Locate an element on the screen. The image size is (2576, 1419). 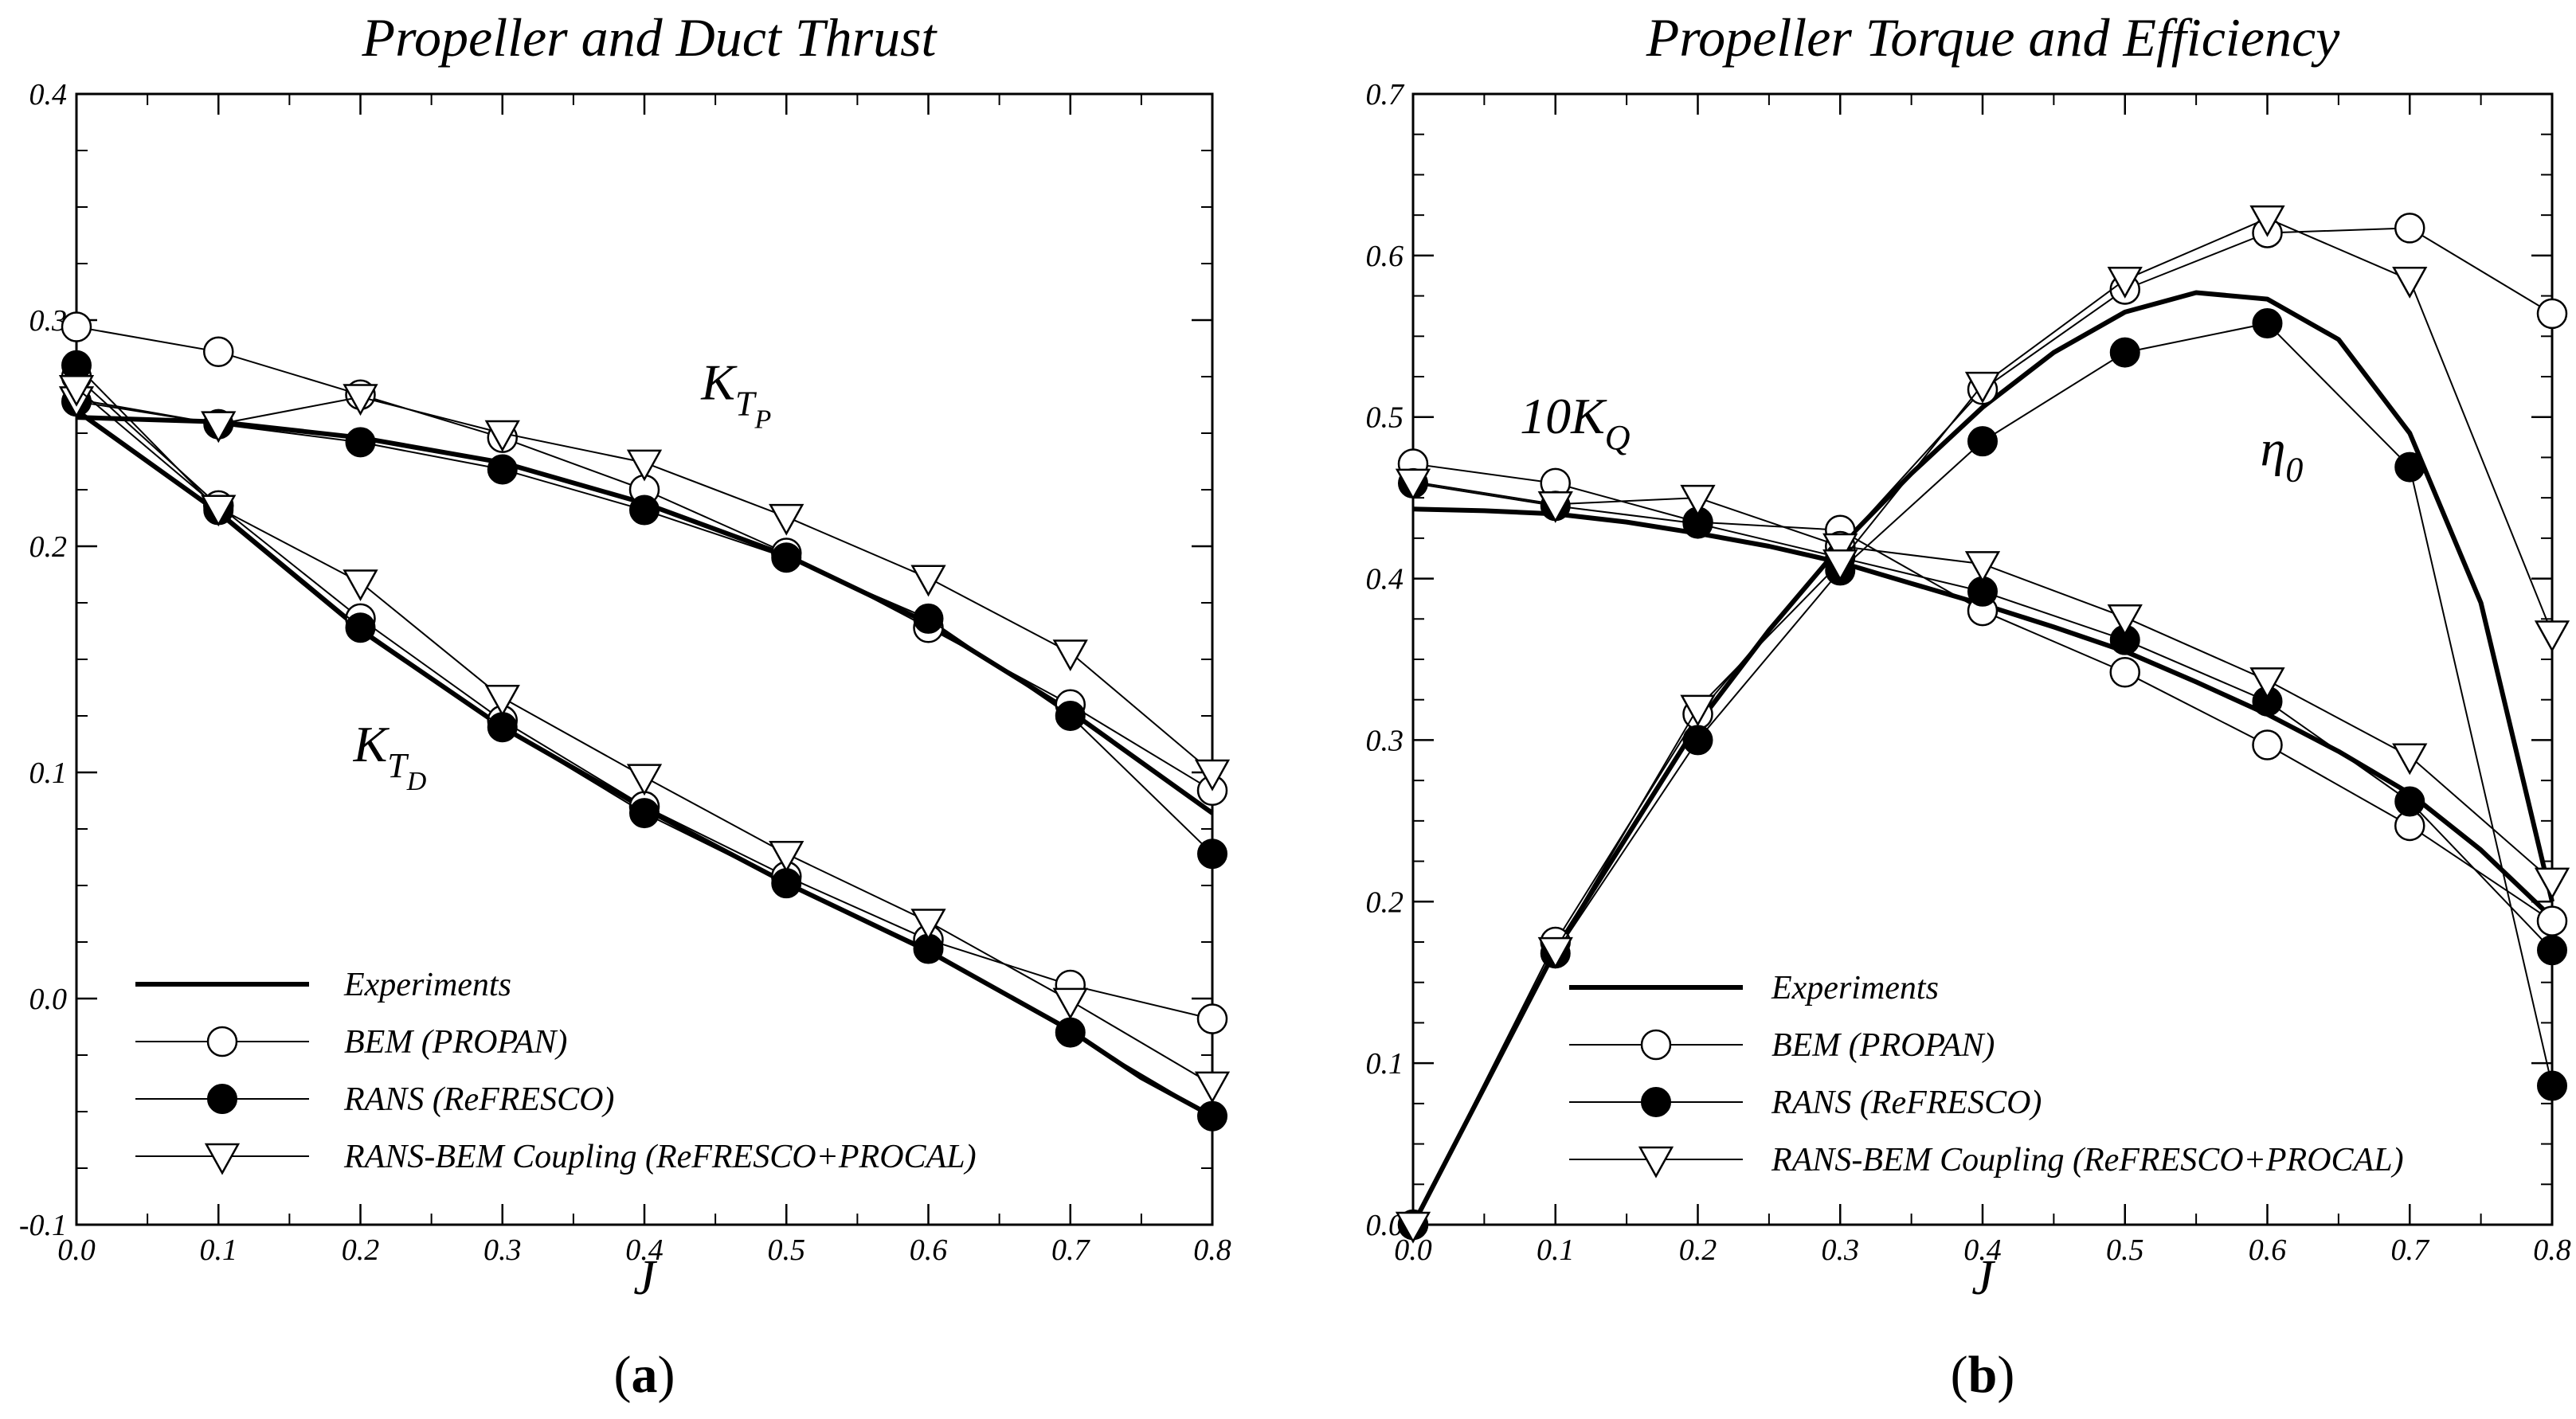
panel-b-caption-letter: b is located at coordinates (1983, 1375).